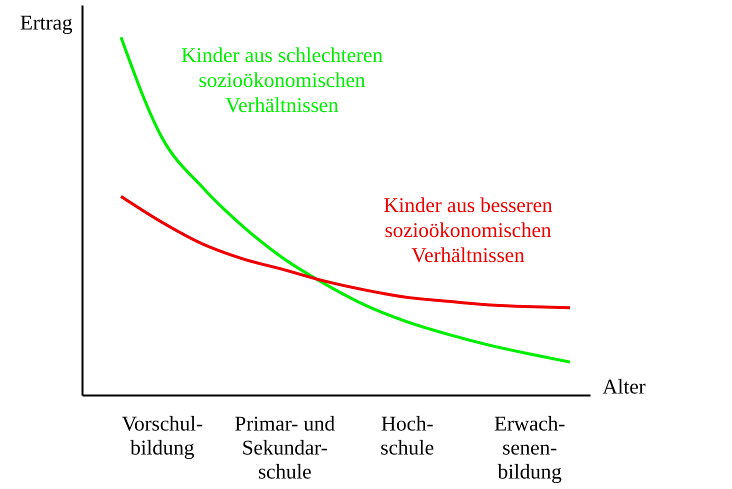 This screenshot has width=732, height=489. Describe the element at coordinates (282, 80) in the screenshot. I see `series-label: Kinder aus schlechteren sozioökonomischen Verhältnissen` at that location.